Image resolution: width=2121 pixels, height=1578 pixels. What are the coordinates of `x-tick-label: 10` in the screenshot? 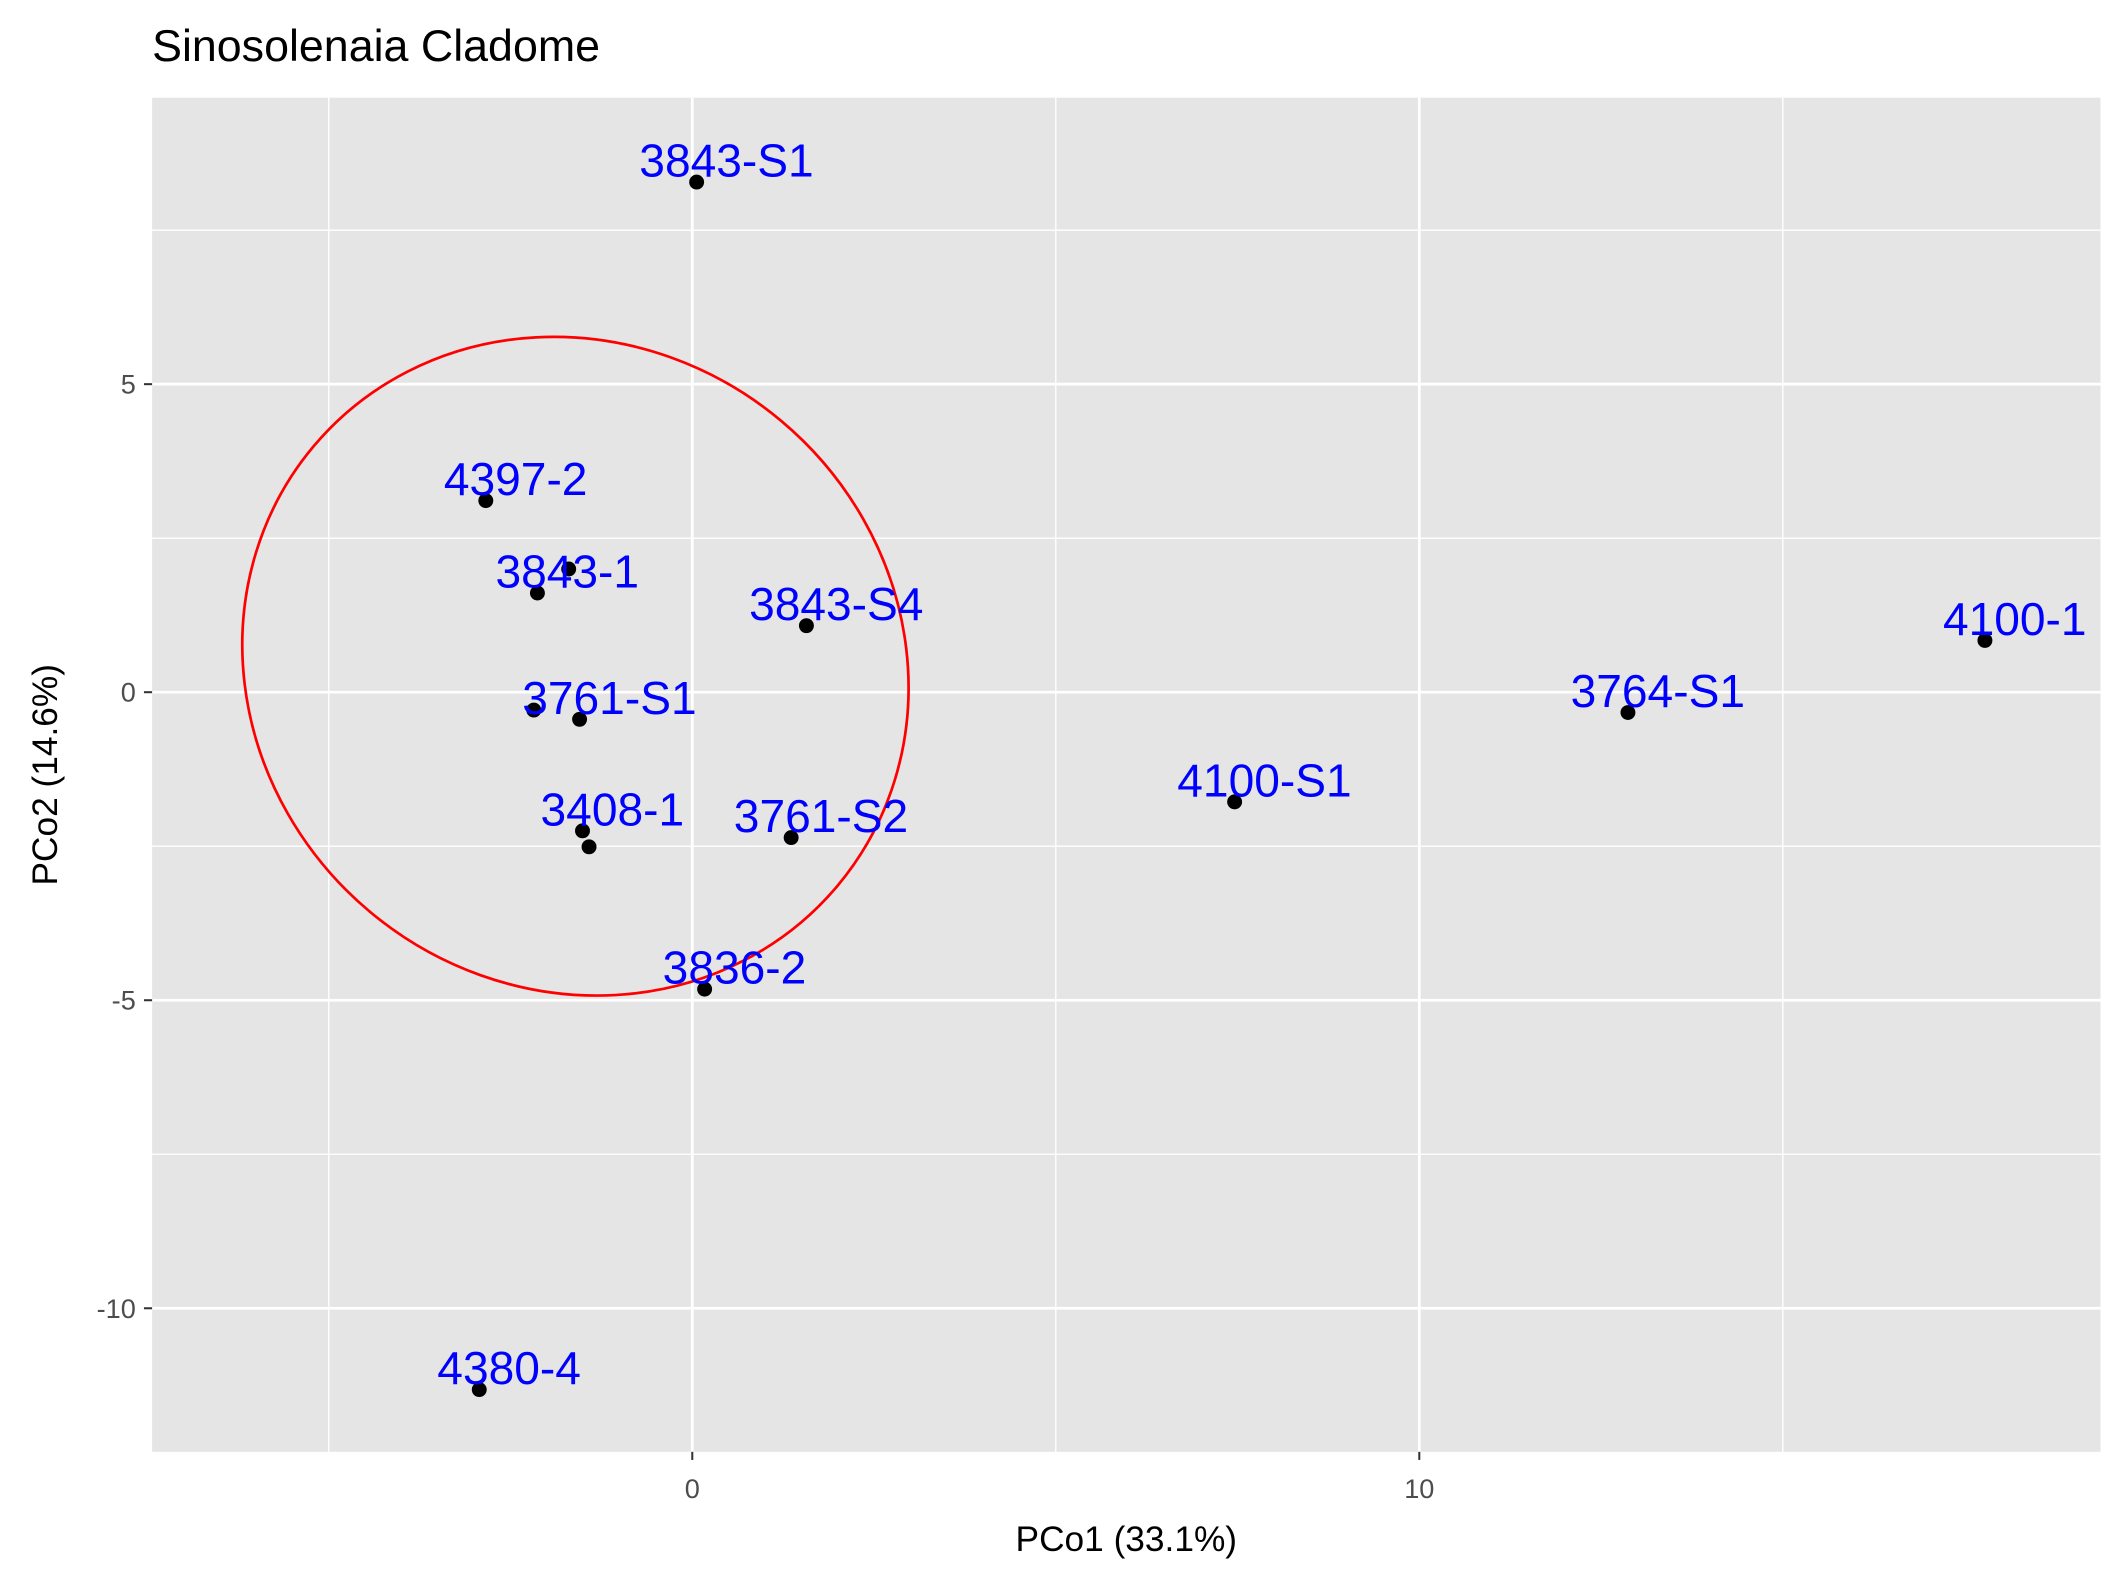 It's located at (1419, 1488).